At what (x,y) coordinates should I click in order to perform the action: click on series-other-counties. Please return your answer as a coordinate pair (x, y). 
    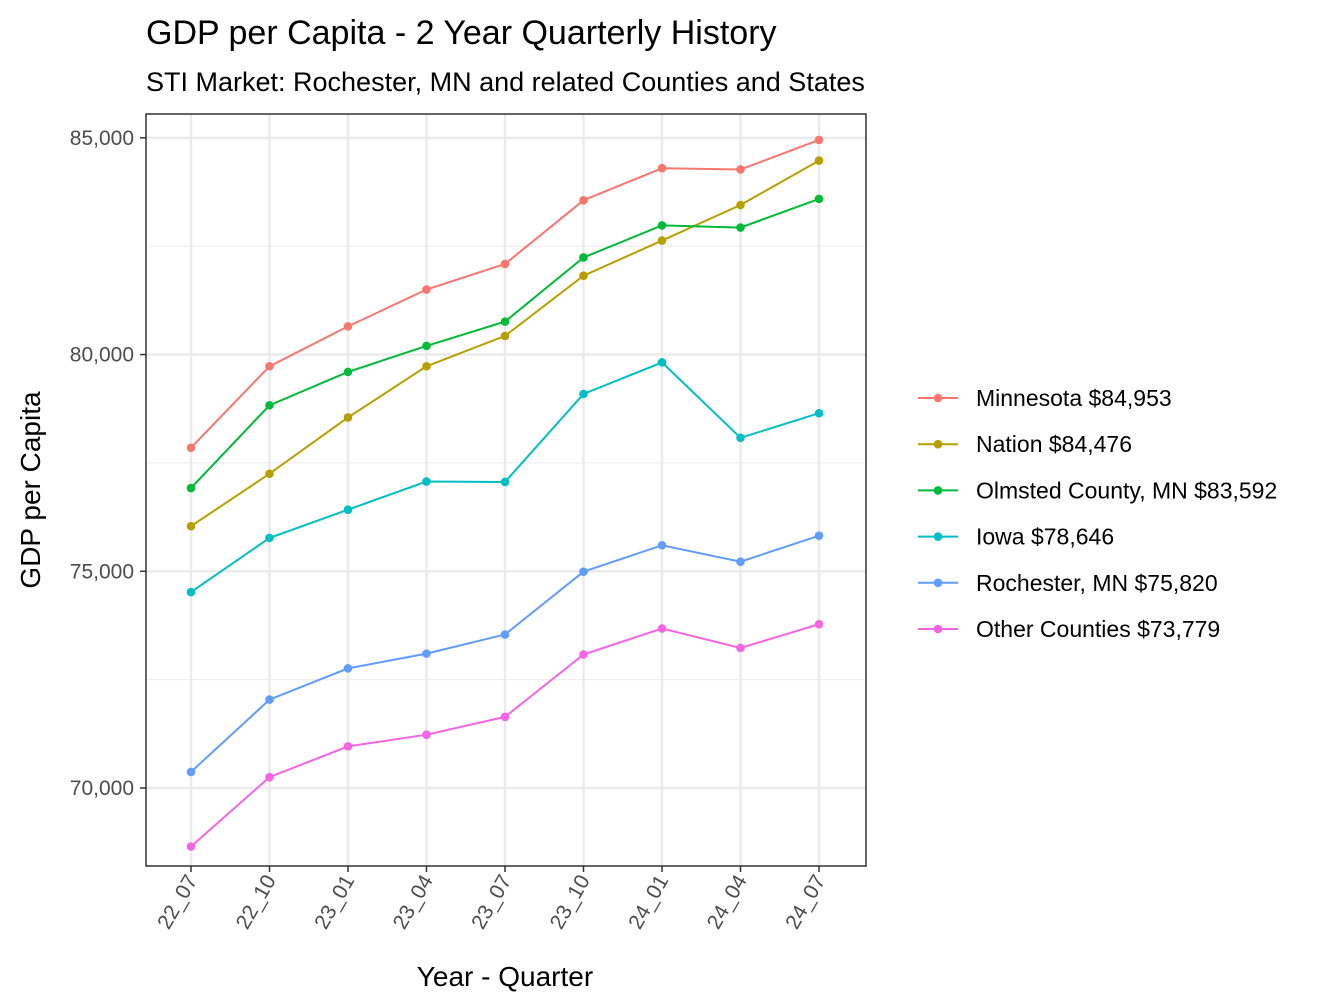
    Looking at the image, I should click on (505, 735).